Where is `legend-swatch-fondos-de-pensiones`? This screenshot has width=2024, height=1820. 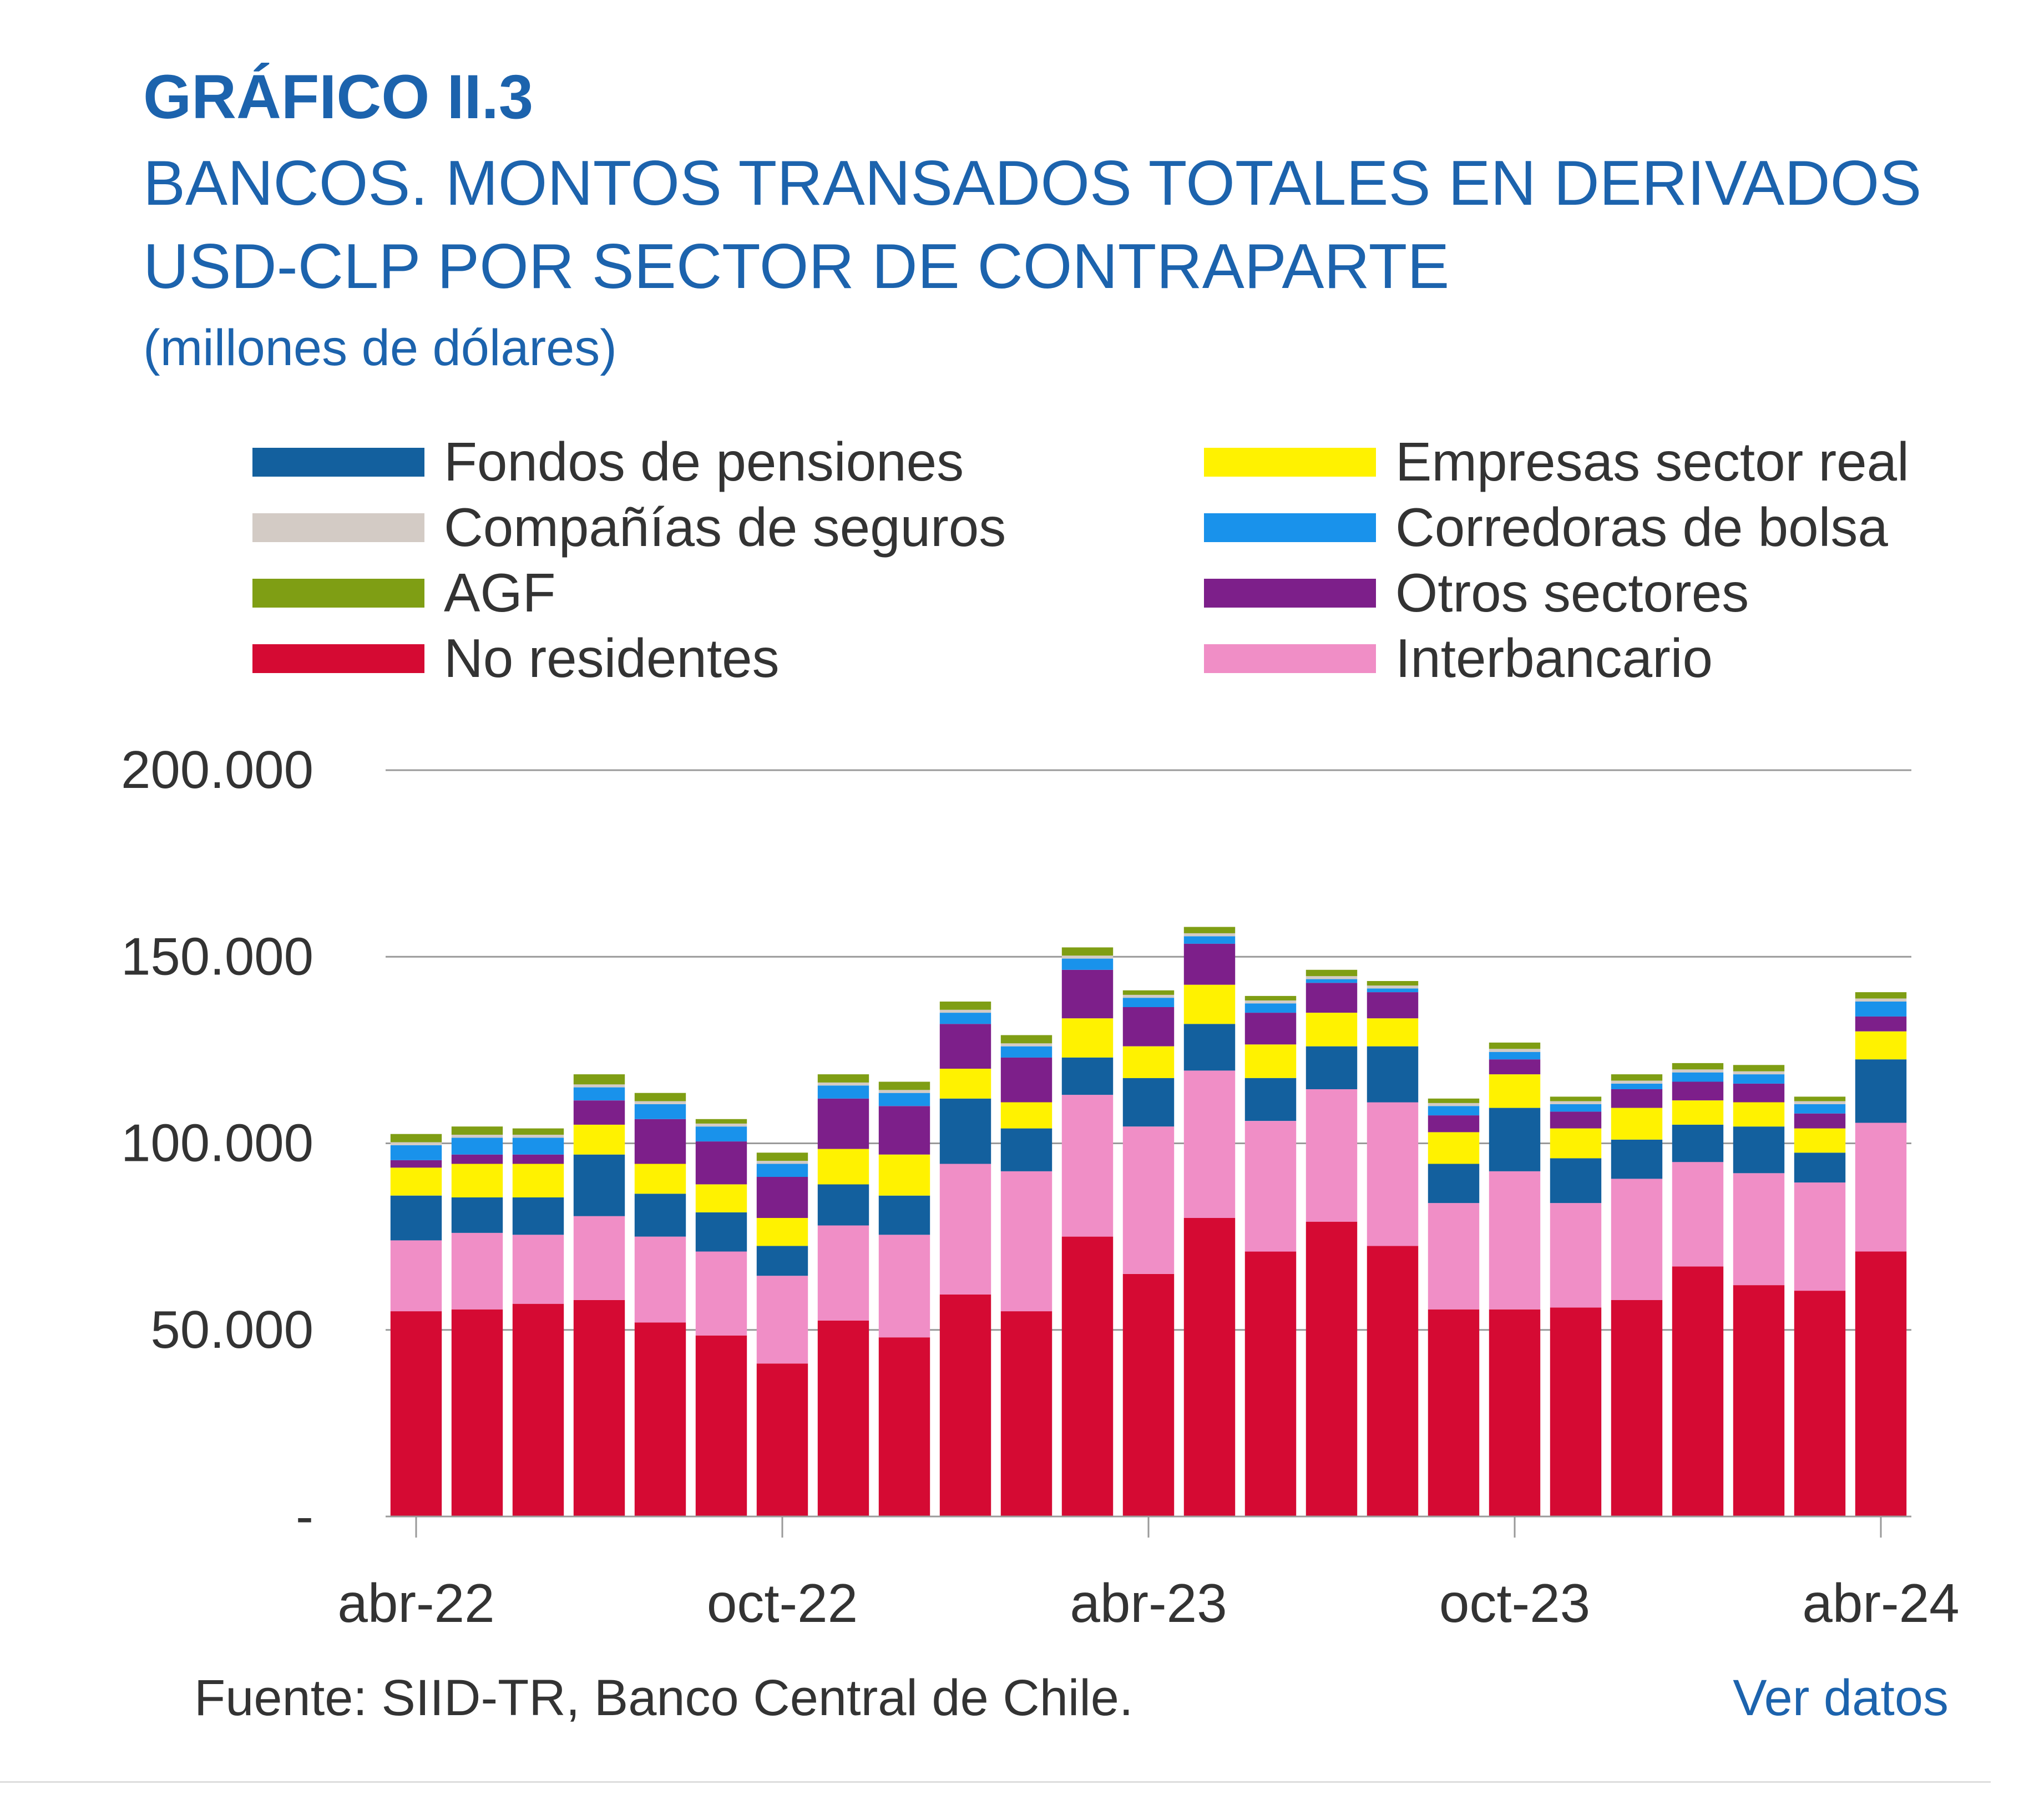 legend-swatch-fondos-de-pensiones is located at coordinates (338, 463).